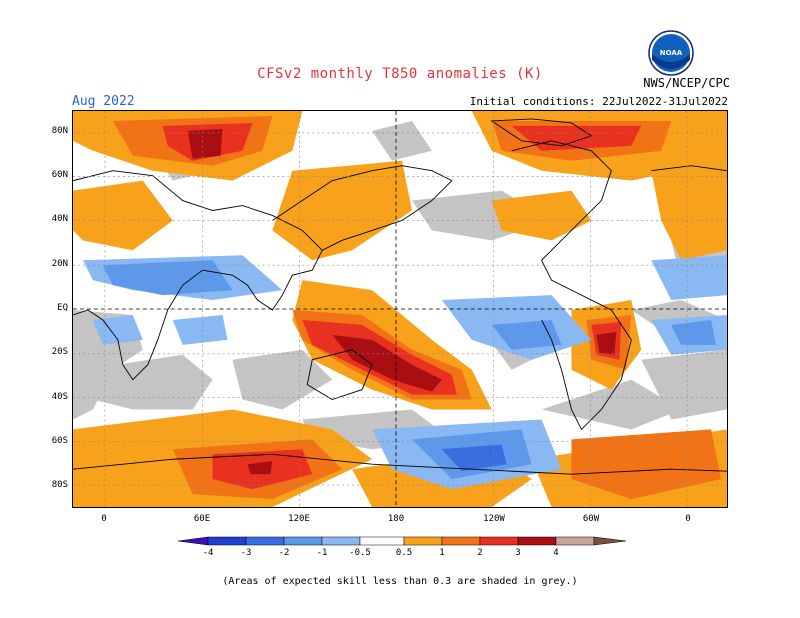  I want to click on noaa-logo: NOAA, so click(671, 53).